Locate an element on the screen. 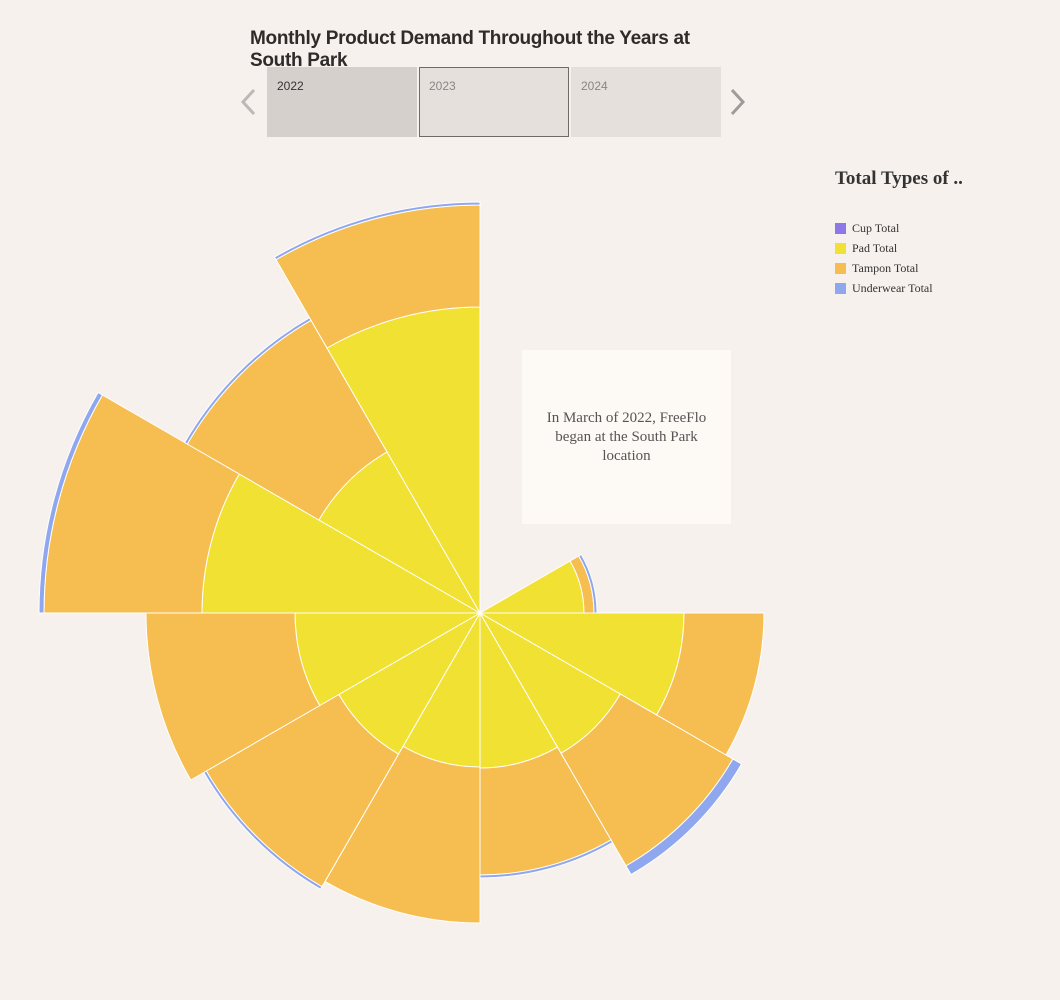 This screenshot has height=1000, width=1060. legend-label: Cup Total is located at coordinates (876, 227).